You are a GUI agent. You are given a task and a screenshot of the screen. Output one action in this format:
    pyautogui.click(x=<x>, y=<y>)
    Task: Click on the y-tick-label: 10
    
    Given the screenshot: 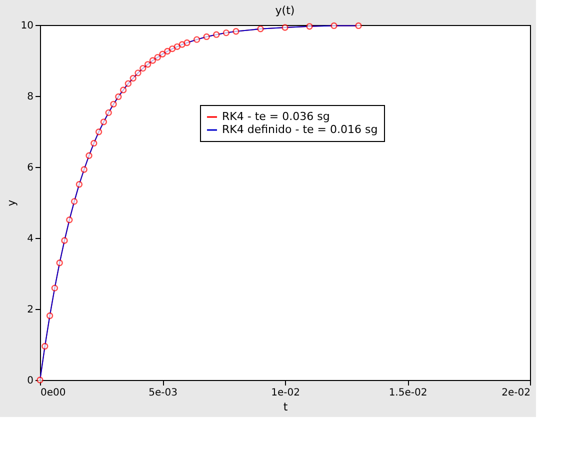 What is the action you would take?
    pyautogui.click(x=27, y=26)
    